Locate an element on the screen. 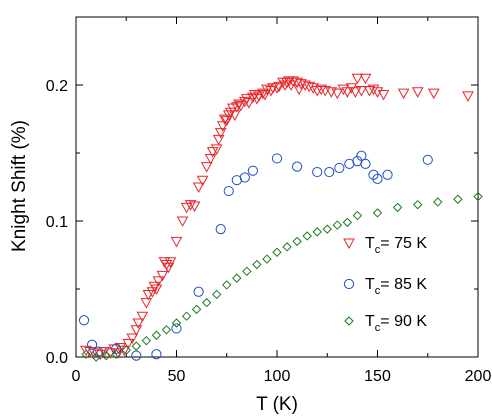 Image resolution: width=492 pixels, height=419 pixels. y-tick-label: 0.0 is located at coordinates (57, 358).